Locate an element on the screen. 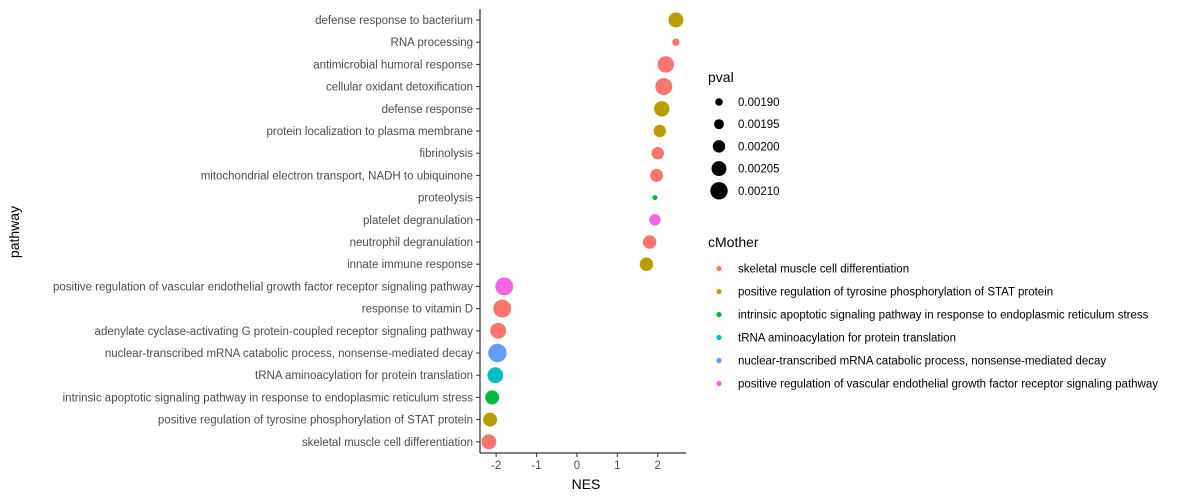 The width and height of the screenshot is (1200, 500). y-tick-label: fibrinolysis is located at coordinates (446, 154).